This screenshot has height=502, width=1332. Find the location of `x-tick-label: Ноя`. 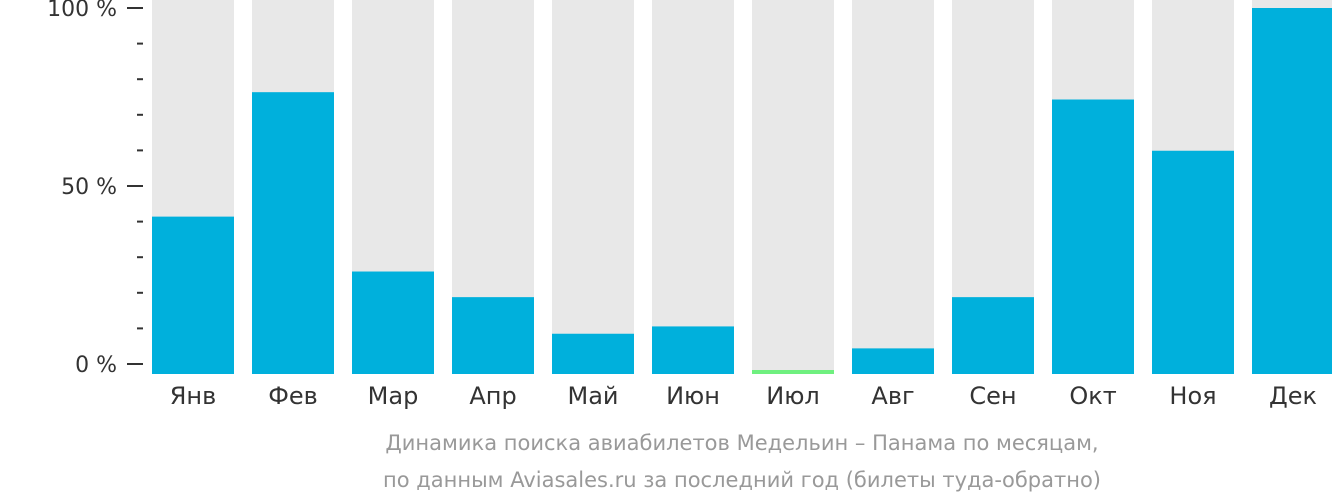

x-tick-label: Ноя is located at coordinates (1192, 396).